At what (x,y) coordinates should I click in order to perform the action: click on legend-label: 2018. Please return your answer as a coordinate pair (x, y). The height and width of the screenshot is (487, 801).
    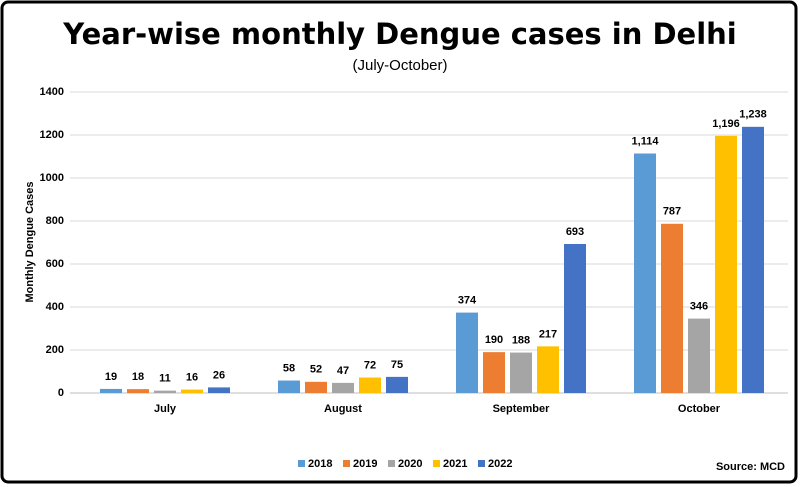
    Looking at the image, I should click on (320, 464).